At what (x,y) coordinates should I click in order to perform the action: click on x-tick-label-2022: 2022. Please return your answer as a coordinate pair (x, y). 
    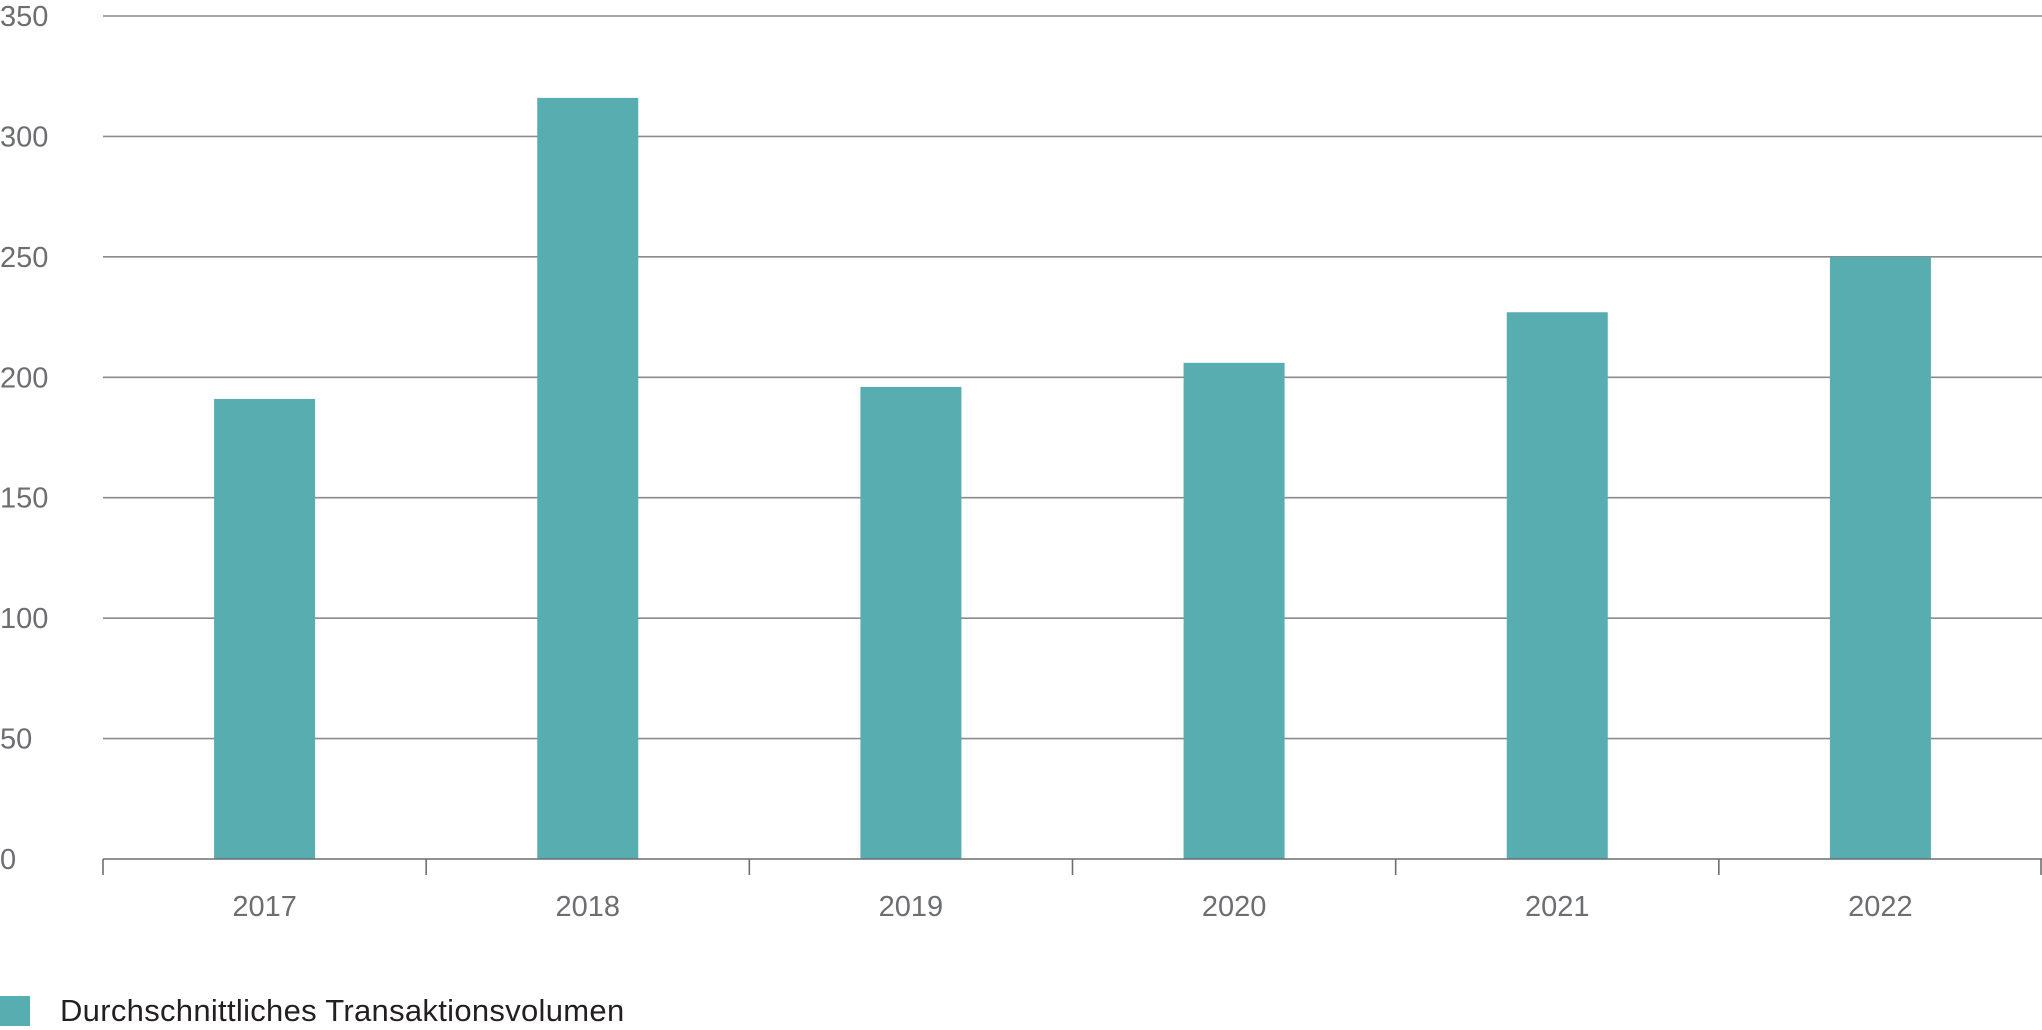
    Looking at the image, I should click on (1880, 907).